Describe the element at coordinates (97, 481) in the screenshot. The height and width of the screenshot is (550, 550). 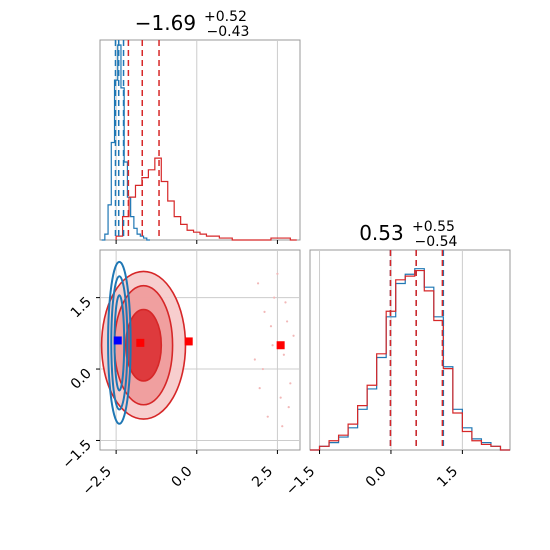
I see `joint-xtick-label-0: −2.5` at that location.